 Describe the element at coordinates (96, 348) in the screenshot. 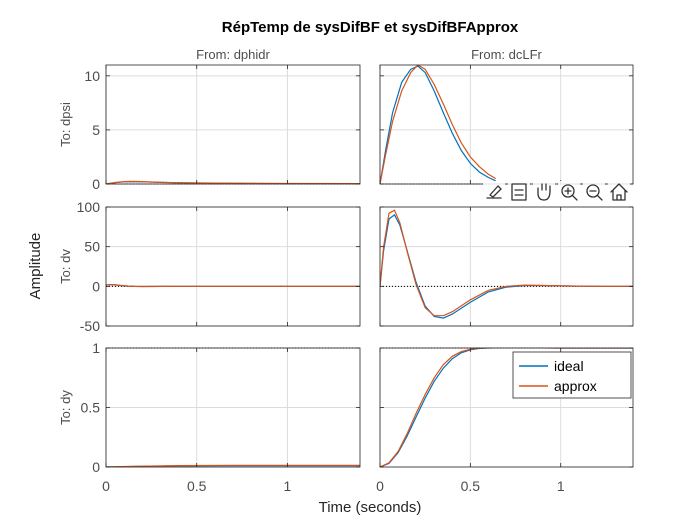

I see `y-tick-label: 1` at that location.